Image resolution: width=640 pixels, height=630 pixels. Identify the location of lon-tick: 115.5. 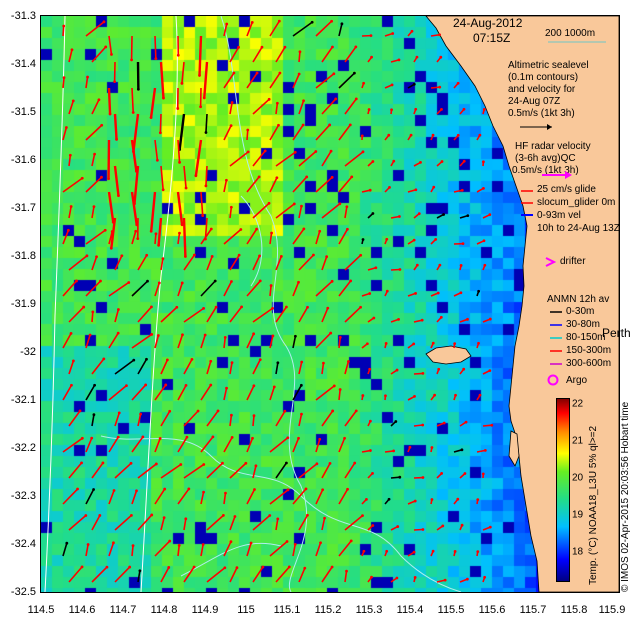
(451, 610).